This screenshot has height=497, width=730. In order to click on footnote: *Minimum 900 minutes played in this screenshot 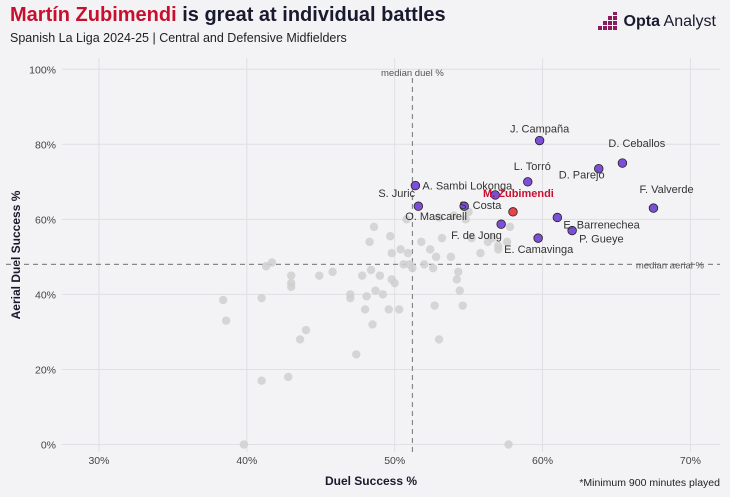, I will do `click(649, 483)`.